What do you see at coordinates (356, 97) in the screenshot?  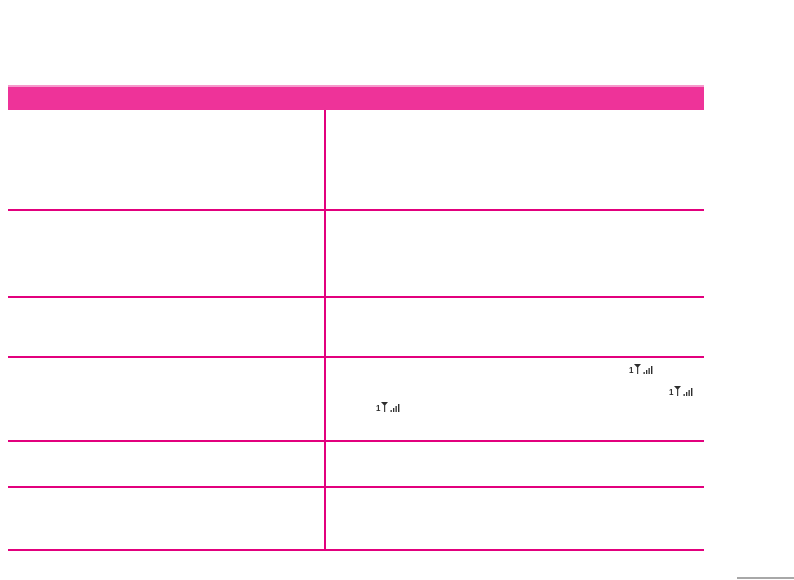 I see `table-header-bar` at bounding box center [356, 97].